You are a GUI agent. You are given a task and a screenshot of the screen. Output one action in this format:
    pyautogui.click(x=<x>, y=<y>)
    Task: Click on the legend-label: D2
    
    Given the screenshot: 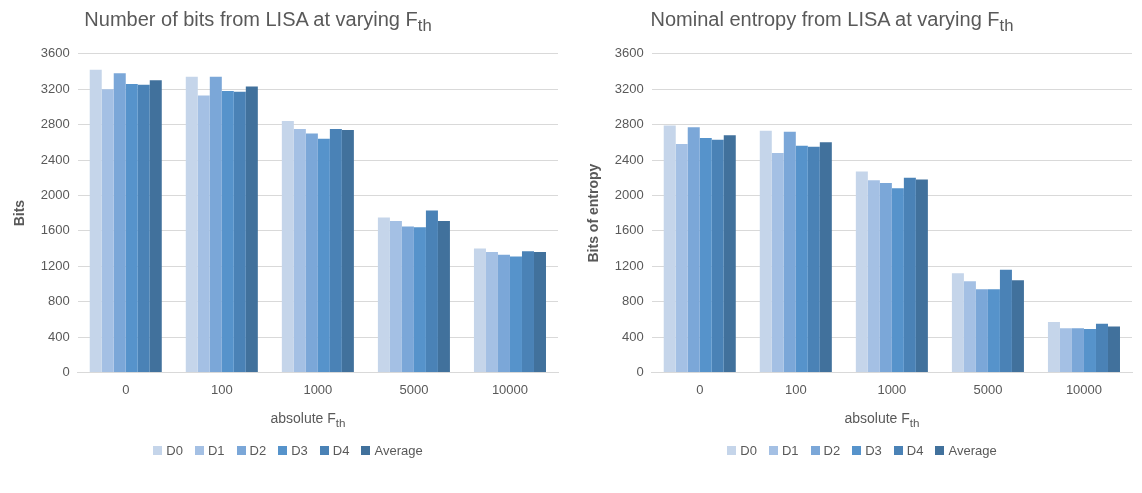 What is the action you would take?
    pyautogui.click(x=257, y=450)
    